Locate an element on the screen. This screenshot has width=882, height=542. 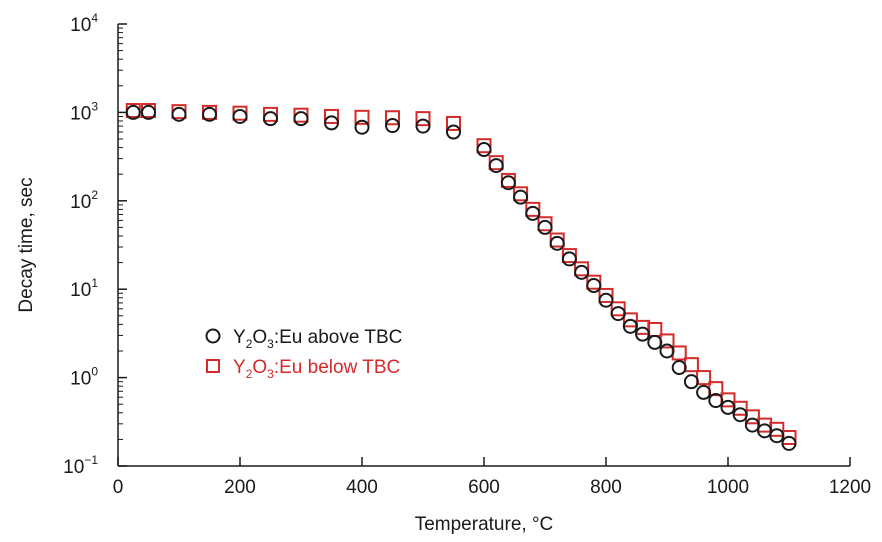
x-tick-label: 200 is located at coordinates (240, 487).